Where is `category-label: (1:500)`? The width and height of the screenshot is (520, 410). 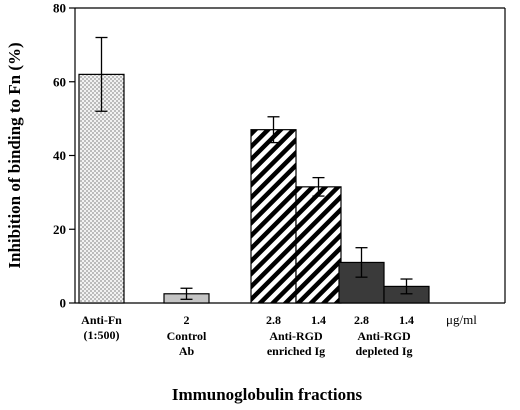
category-label: (1:500) is located at coordinates (102, 335).